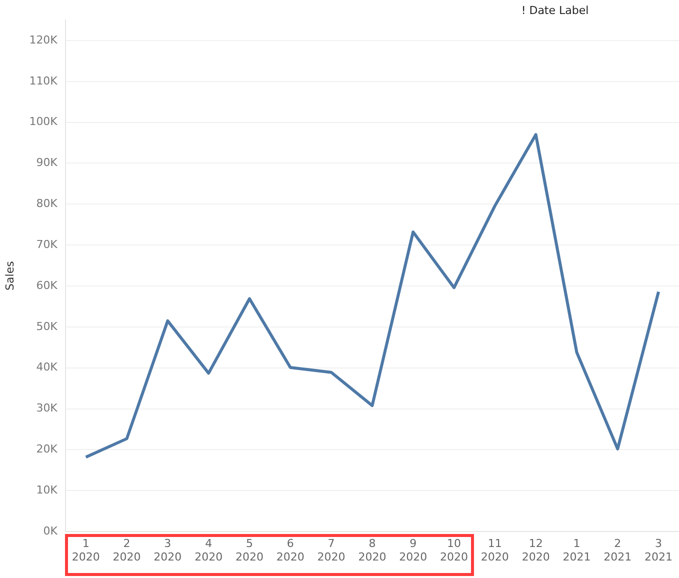 The image size is (679, 578). Describe the element at coordinates (168, 550) in the screenshot. I see `x-tick-label: 3 2020` at that location.